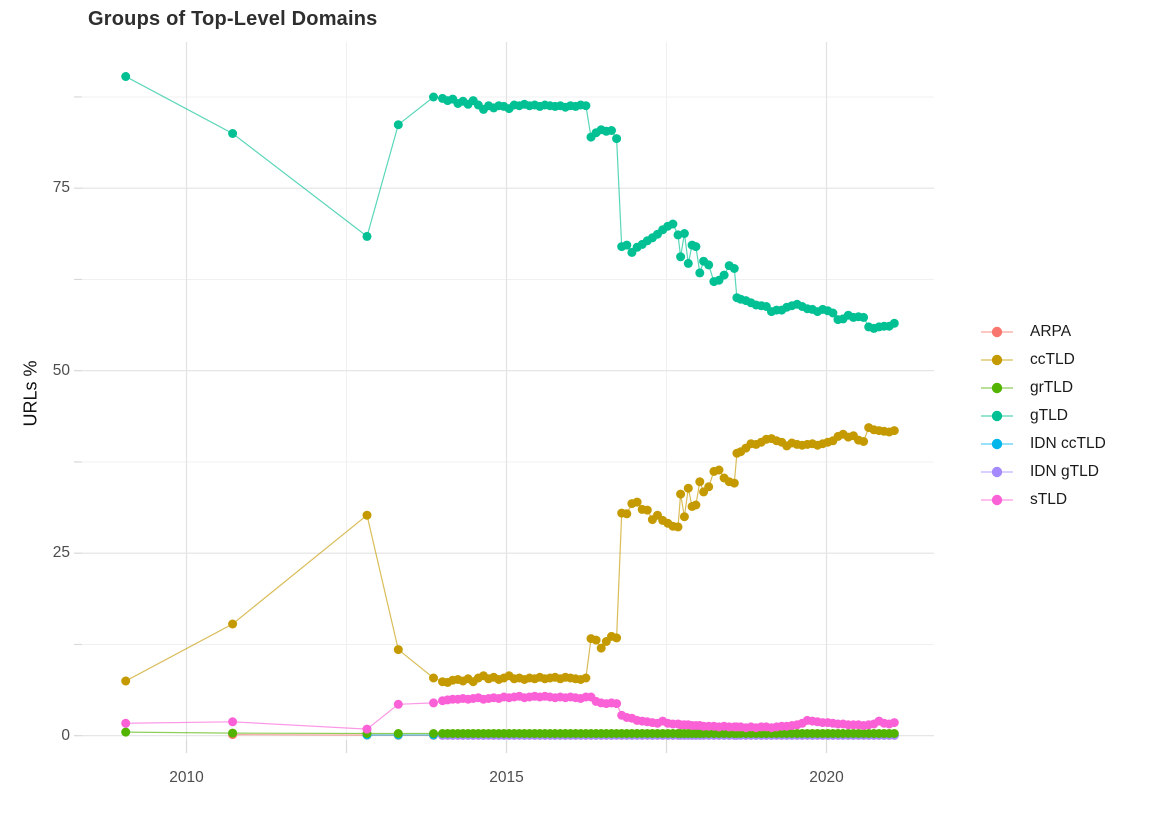 Image resolution: width=1164 pixels, height=827 pixels. What do you see at coordinates (233, 19) in the screenshot?
I see `chart-title: Groups of Top-Level Domains` at bounding box center [233, 19].